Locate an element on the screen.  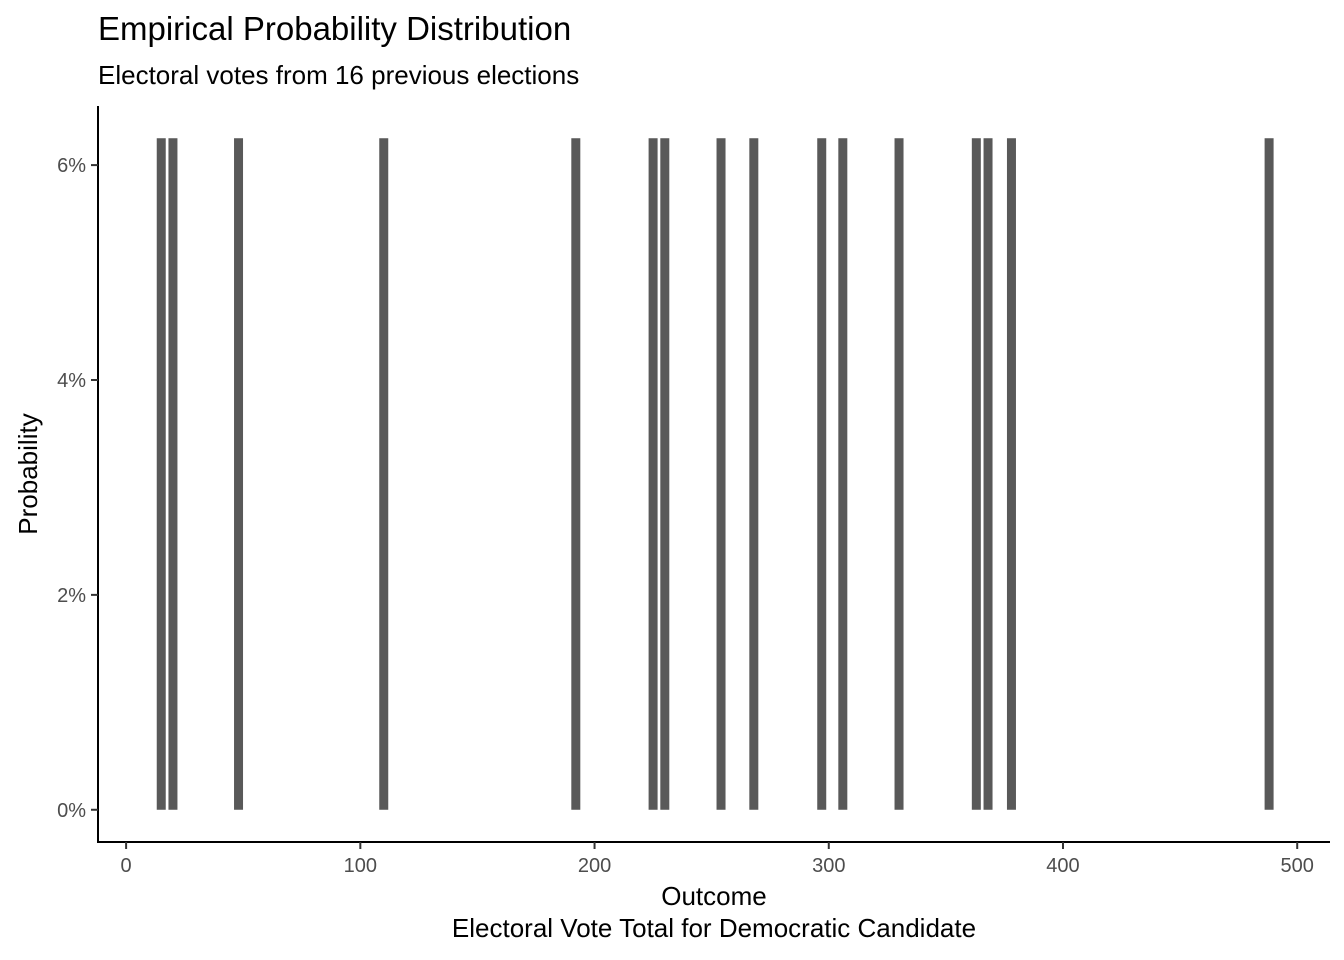
y-tick-label: 6% is located at coordinates (71, 166).